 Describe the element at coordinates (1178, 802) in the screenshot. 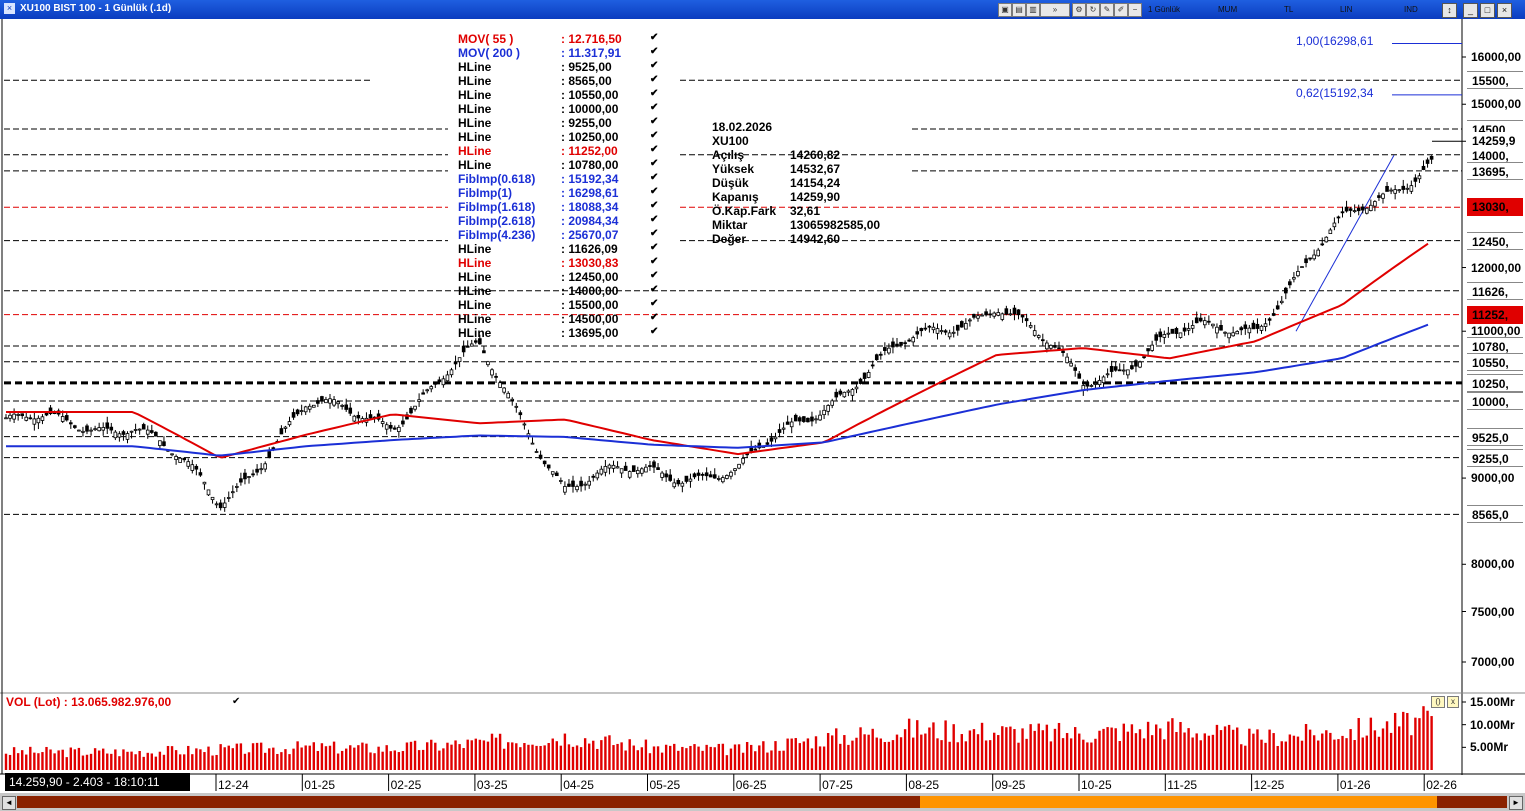

I see `scroll-thumb` at that location.